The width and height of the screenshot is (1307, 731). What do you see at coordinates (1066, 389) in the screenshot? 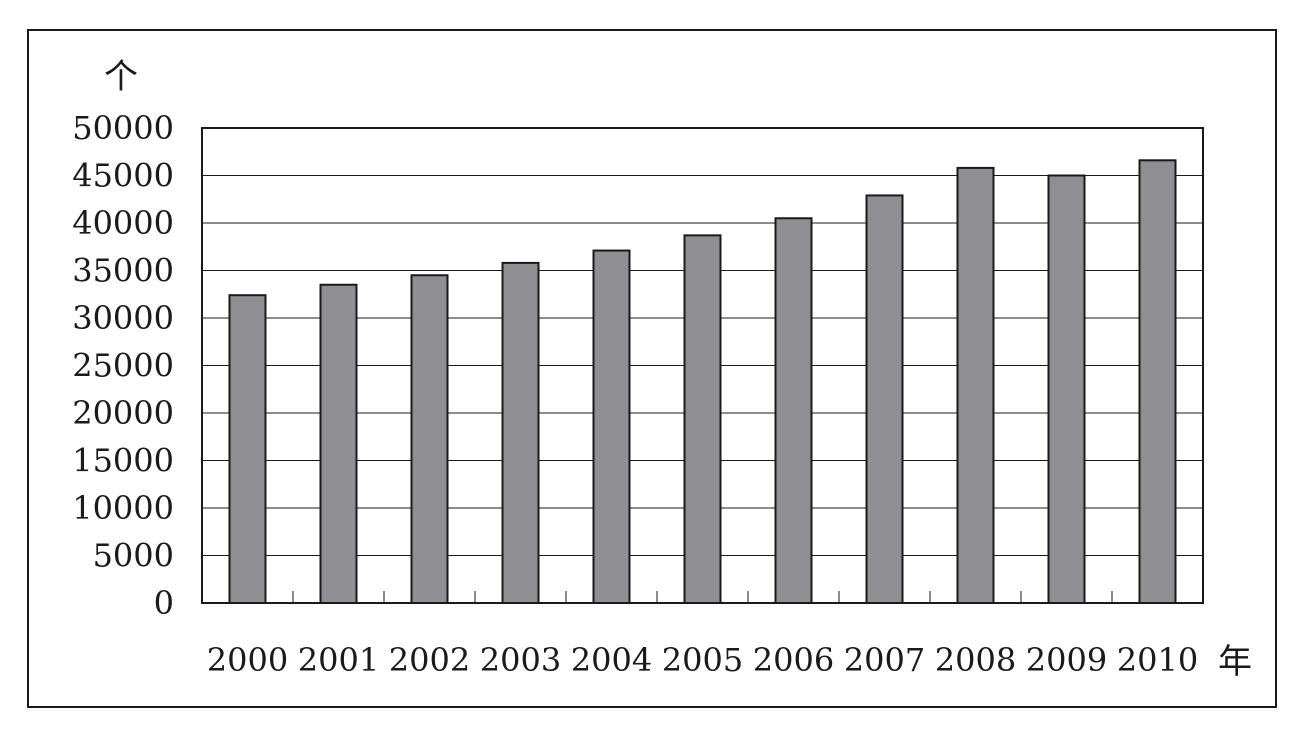
I see `bar-2009` at bounding box center [1066, 389].